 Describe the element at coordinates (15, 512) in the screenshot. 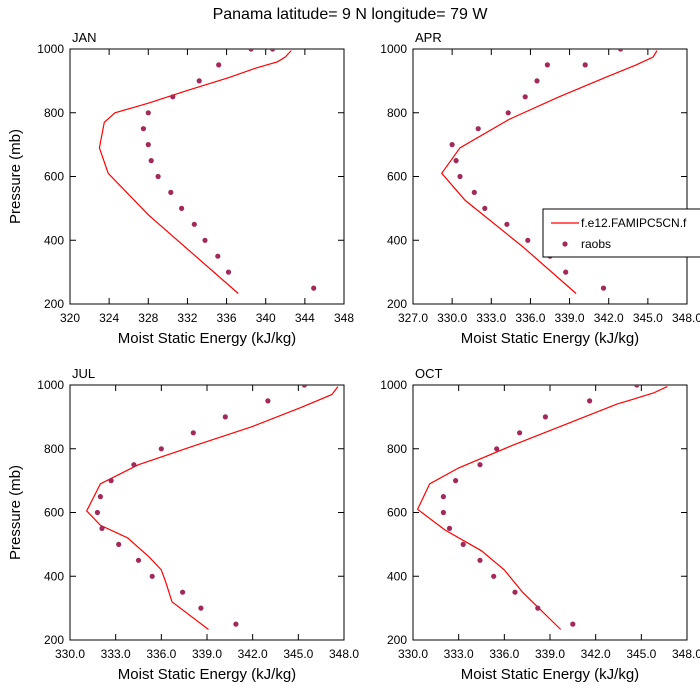

I see `y-axis-label: Pressure (mb)` at that location.